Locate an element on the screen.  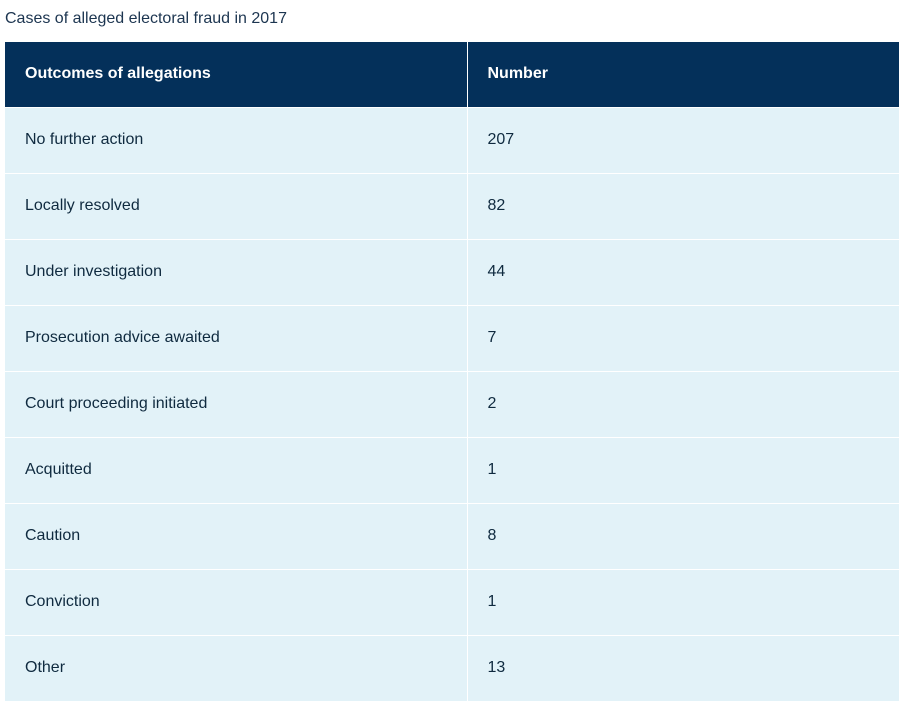
header-outcomes: Outcomes of allegations is located at coordinates (236, 74).